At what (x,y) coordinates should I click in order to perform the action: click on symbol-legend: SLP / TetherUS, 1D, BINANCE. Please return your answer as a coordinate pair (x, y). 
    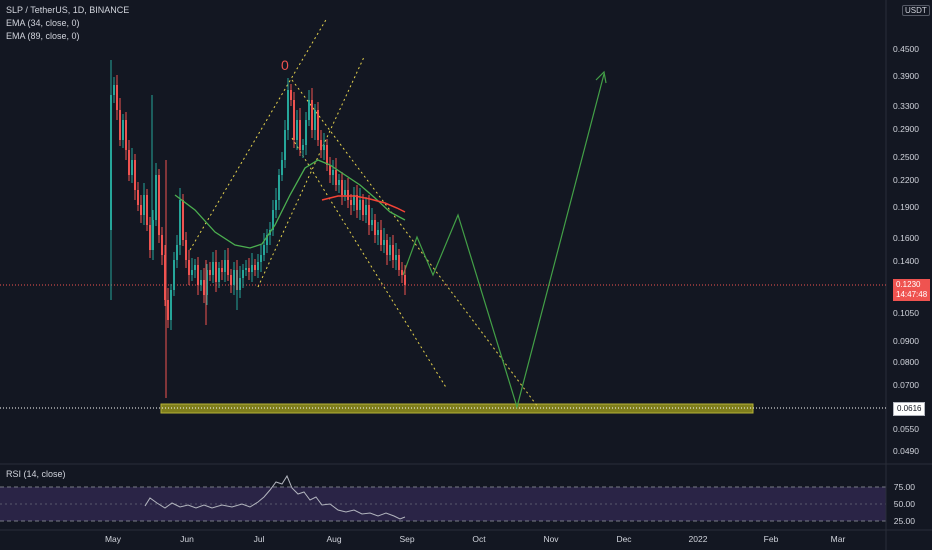
    Looking at the image, I should click on (68, 10).